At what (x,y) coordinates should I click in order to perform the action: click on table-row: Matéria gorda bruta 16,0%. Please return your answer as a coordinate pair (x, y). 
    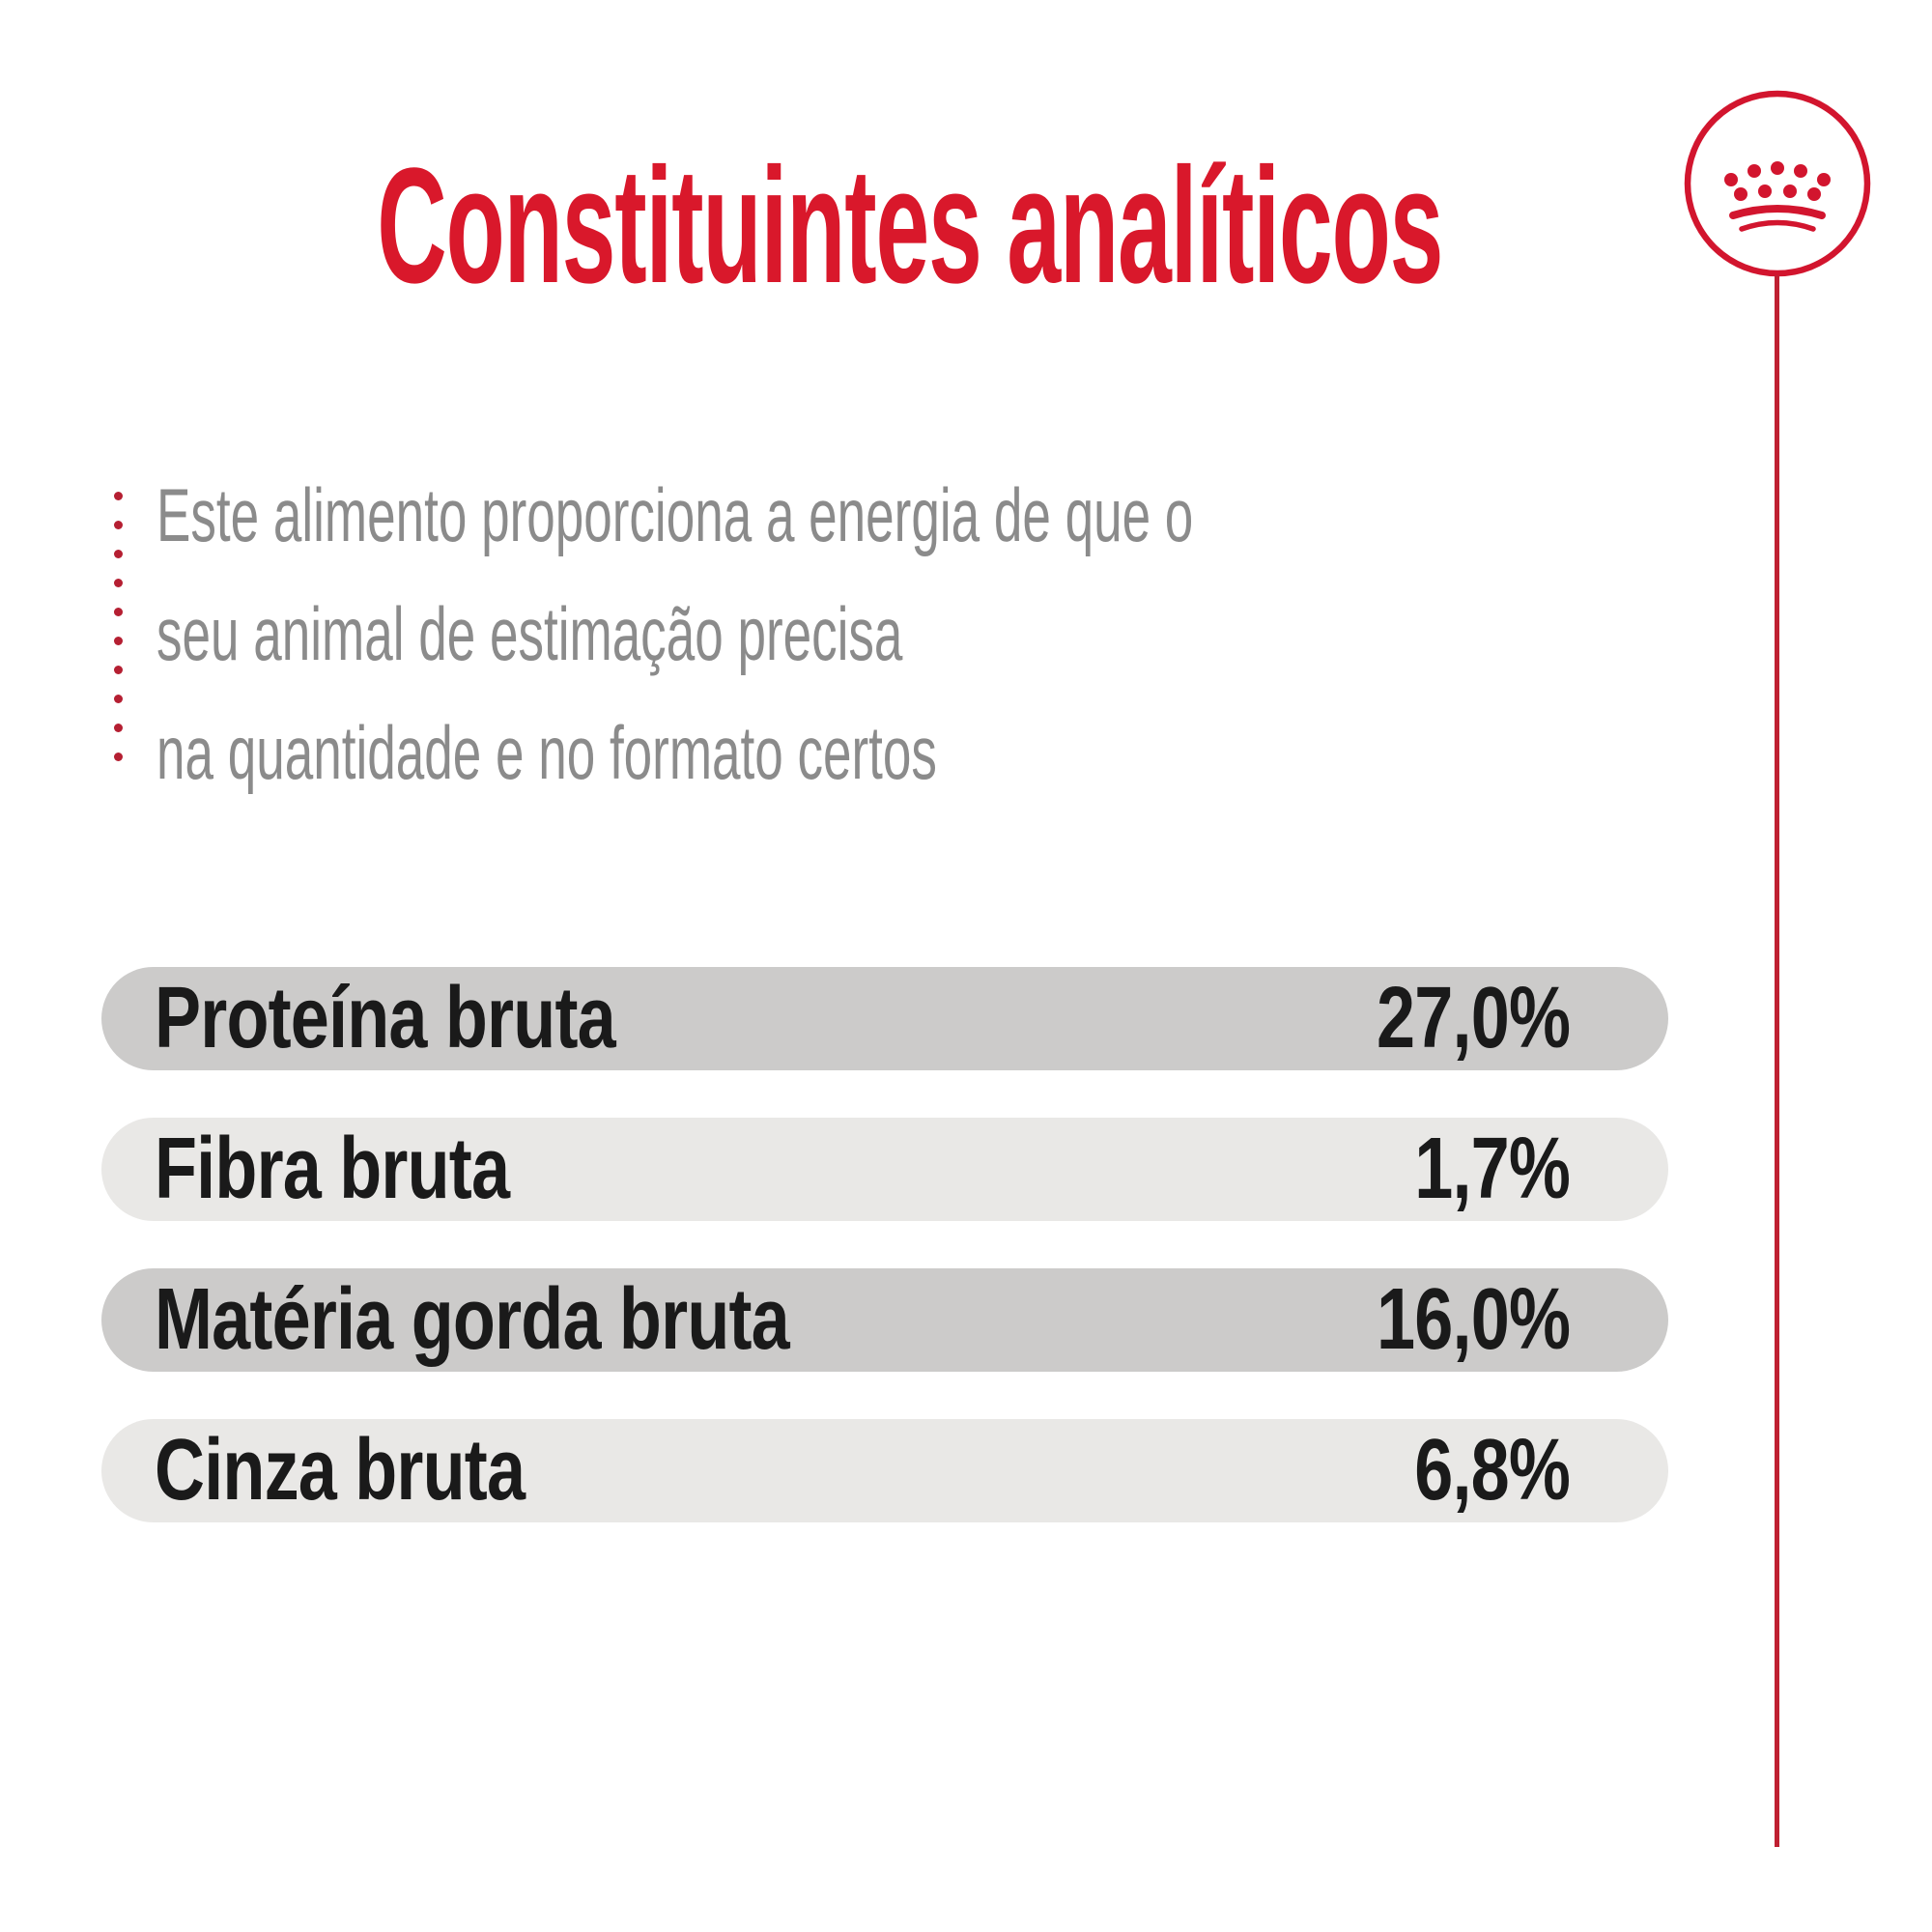
    Looking at the image, I should click on (884, 1320).